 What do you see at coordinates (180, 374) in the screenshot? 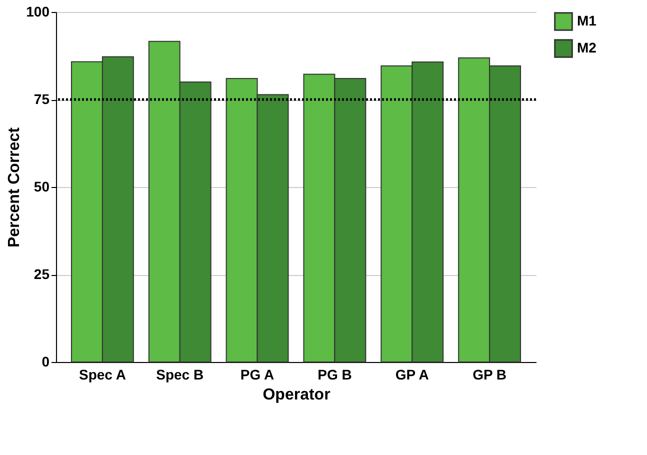
I see `x-tick-label: Spec B` at bounding box center [180, 374].